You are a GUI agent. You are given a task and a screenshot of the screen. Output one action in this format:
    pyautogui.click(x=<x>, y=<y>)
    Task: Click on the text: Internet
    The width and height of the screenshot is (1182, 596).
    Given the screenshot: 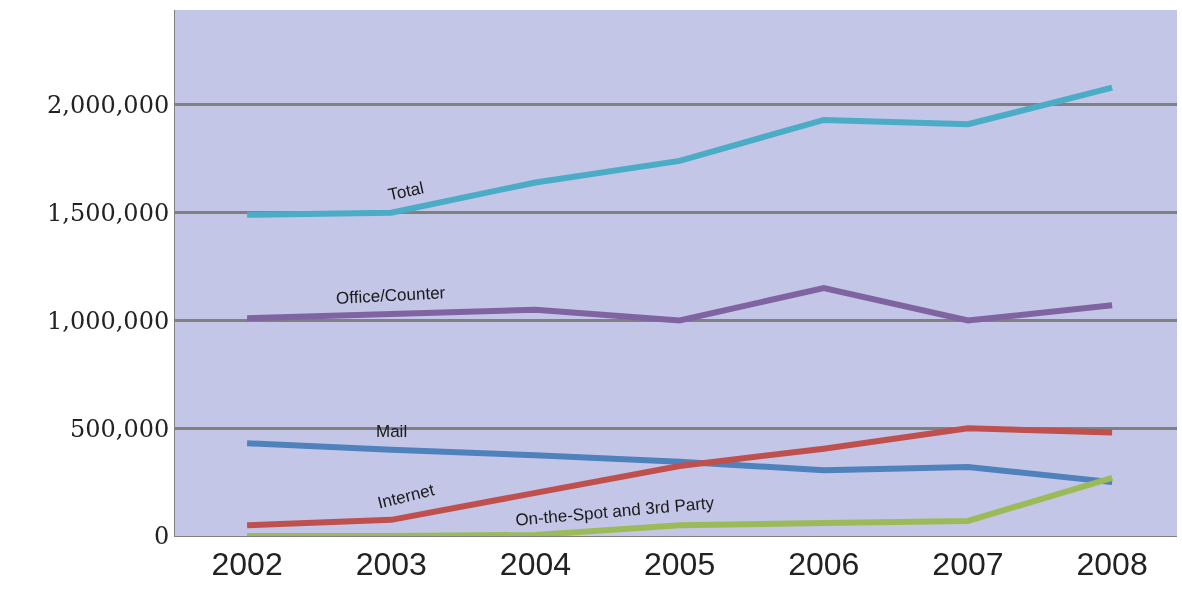 What is the action you would take?
    pyautogui.click(x=406, y=496)
    